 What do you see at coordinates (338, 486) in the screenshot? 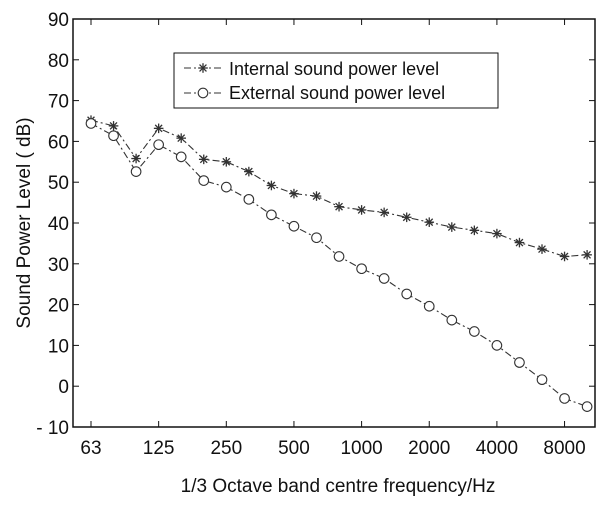
I see `x-axis-label: 1/3 Octave band centre frequency/Hz` at bounding box center [338, 486].